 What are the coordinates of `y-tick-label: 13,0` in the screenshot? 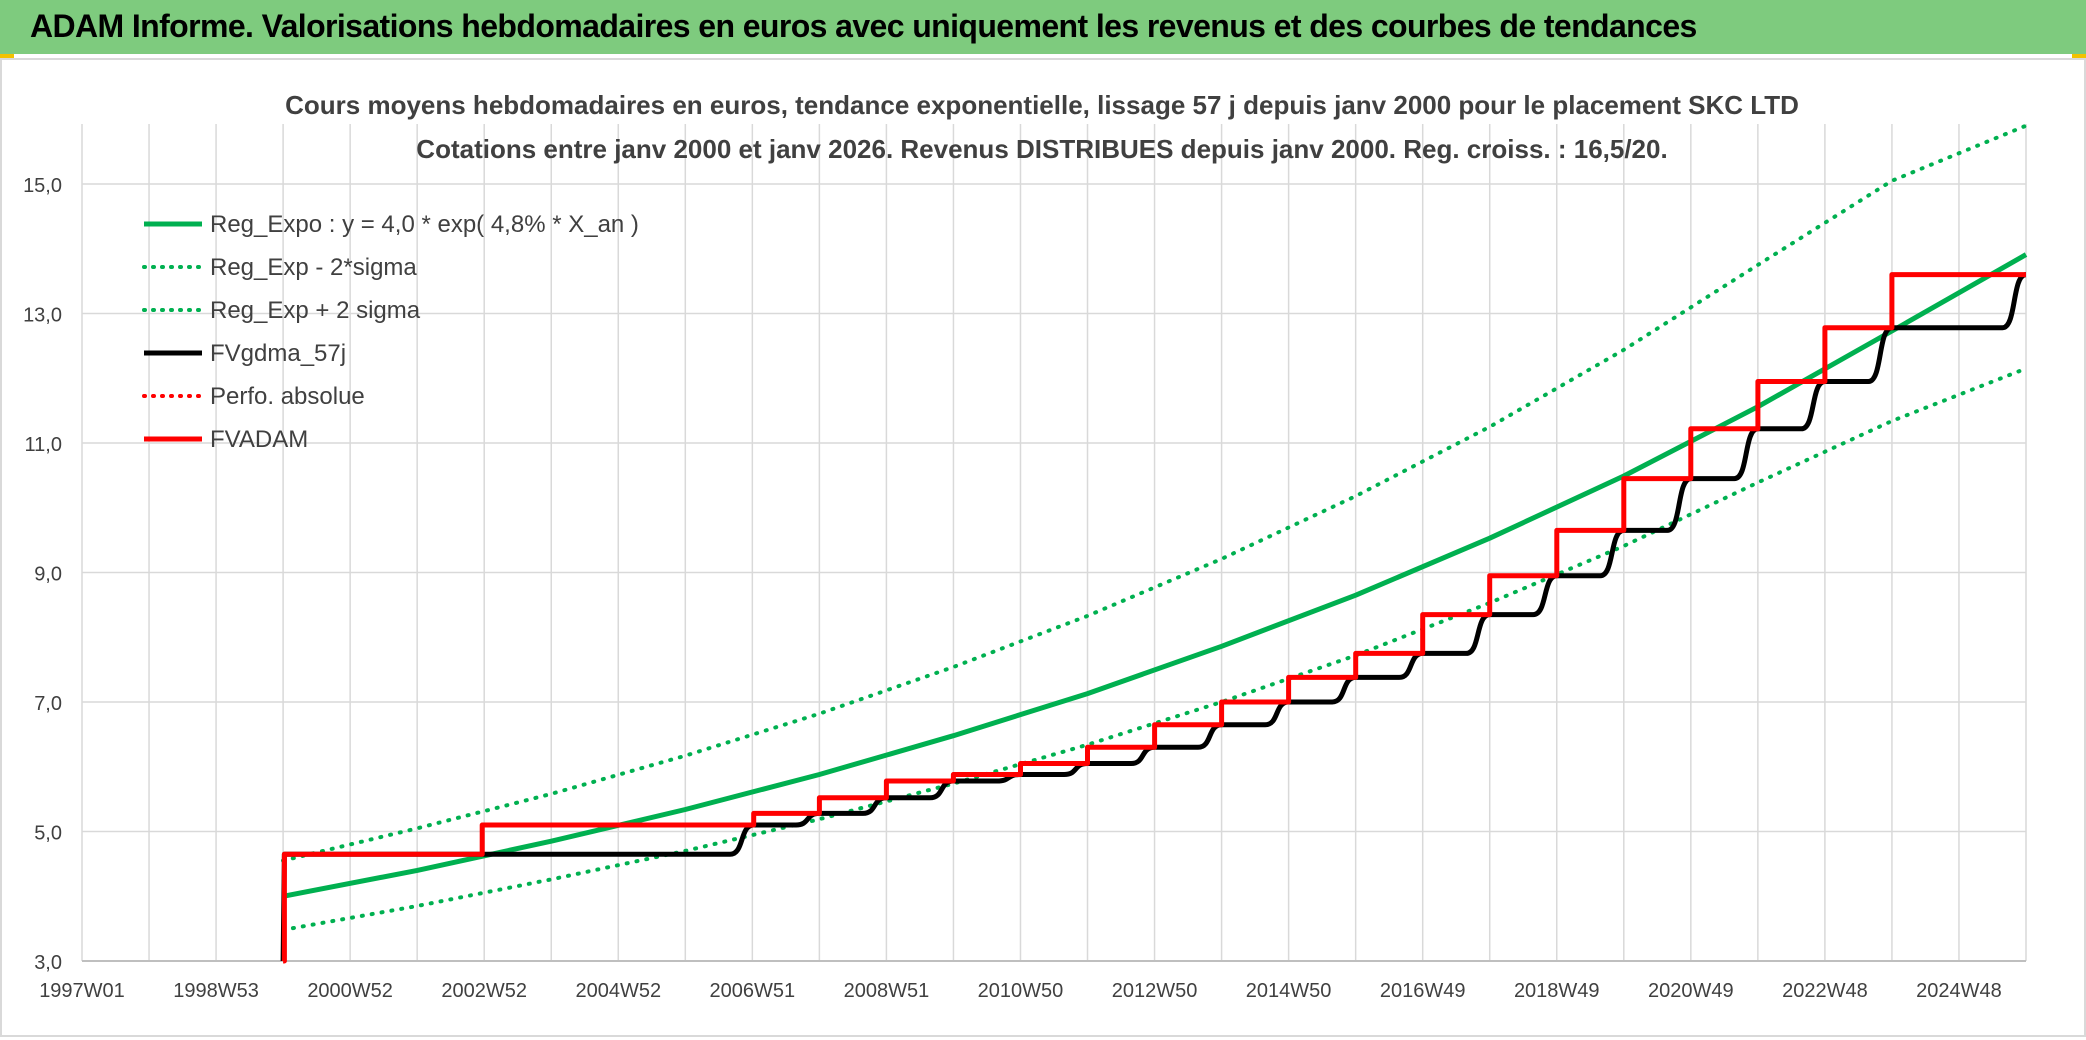 It's located at (42, 316).